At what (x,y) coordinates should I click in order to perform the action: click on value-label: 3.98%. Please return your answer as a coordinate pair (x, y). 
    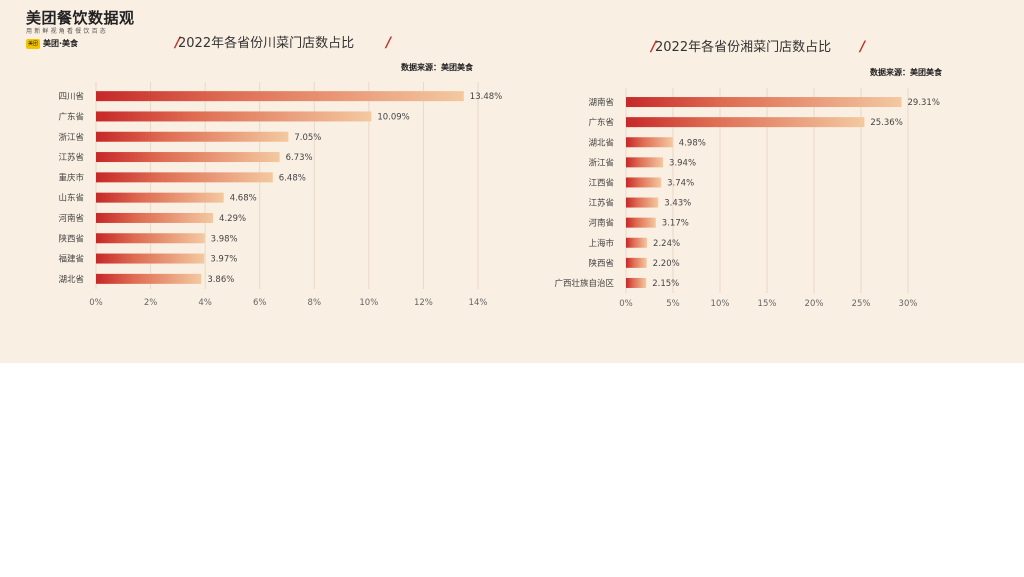
    Looking at the image, I should click on (224, 239).